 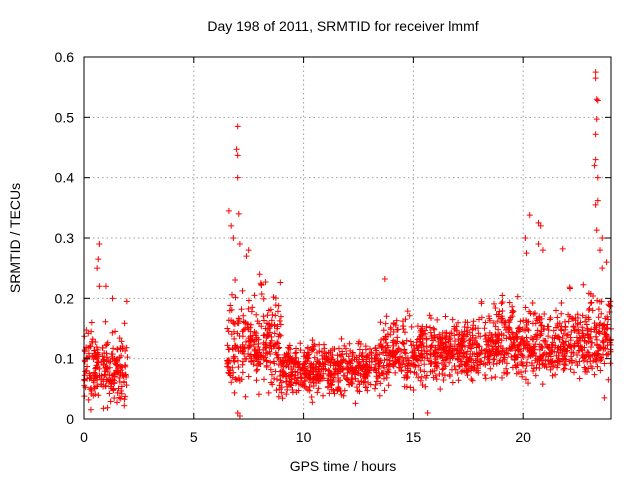 What do you see at coordinates (65, 117) in the screenshot?
I see `y-tick-label: 0.5` at bounding box center [65, 117].